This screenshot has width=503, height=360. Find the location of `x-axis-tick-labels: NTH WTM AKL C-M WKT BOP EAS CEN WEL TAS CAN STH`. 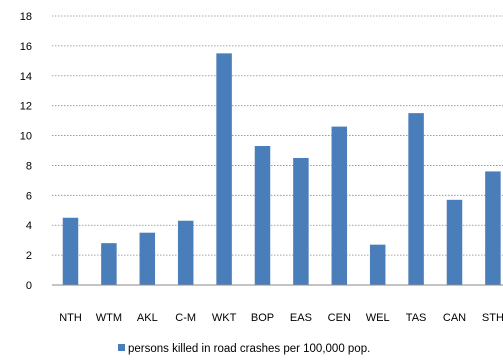

x-axis-tick-labels: NTH WTM AKL C-M WKT BOP EAS CEN WEL TAS CAN STH is located at coordinates (281, 318).